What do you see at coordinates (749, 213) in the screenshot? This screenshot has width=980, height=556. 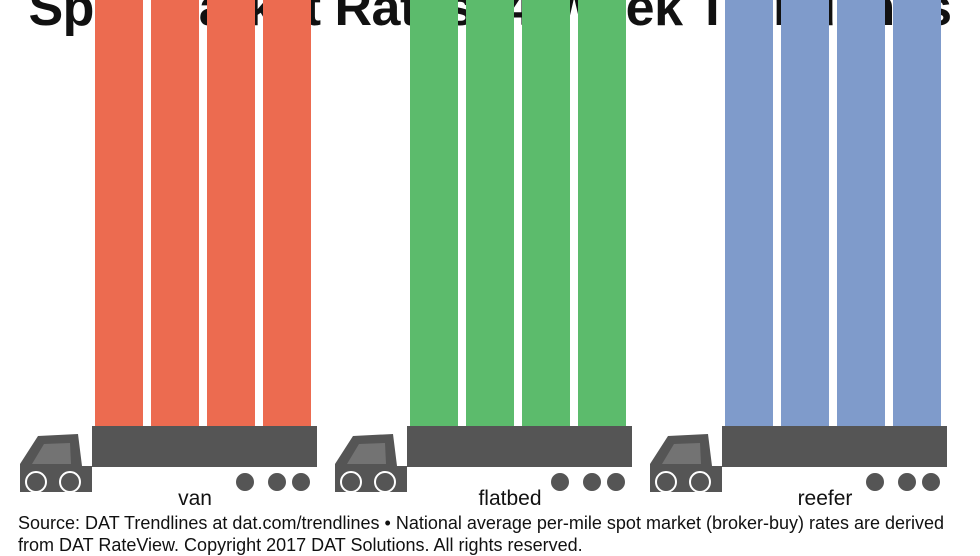 I see `bar-reefer-1/07` at bounding box center [749, 213].